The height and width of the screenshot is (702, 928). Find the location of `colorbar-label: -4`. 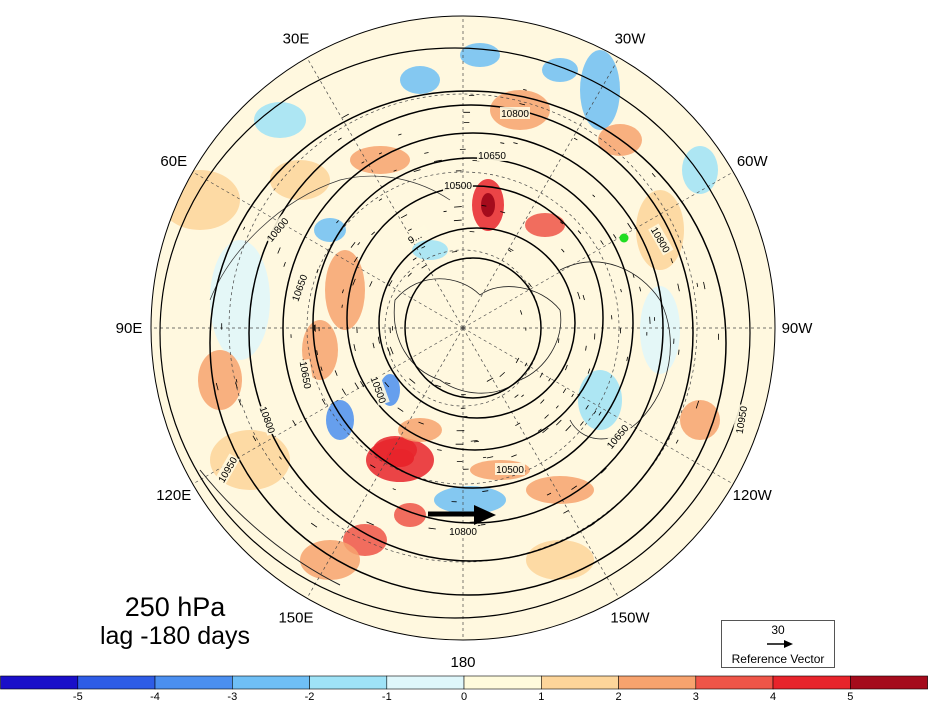

colorbar-label: -4 is located at coordinates (155, 696).